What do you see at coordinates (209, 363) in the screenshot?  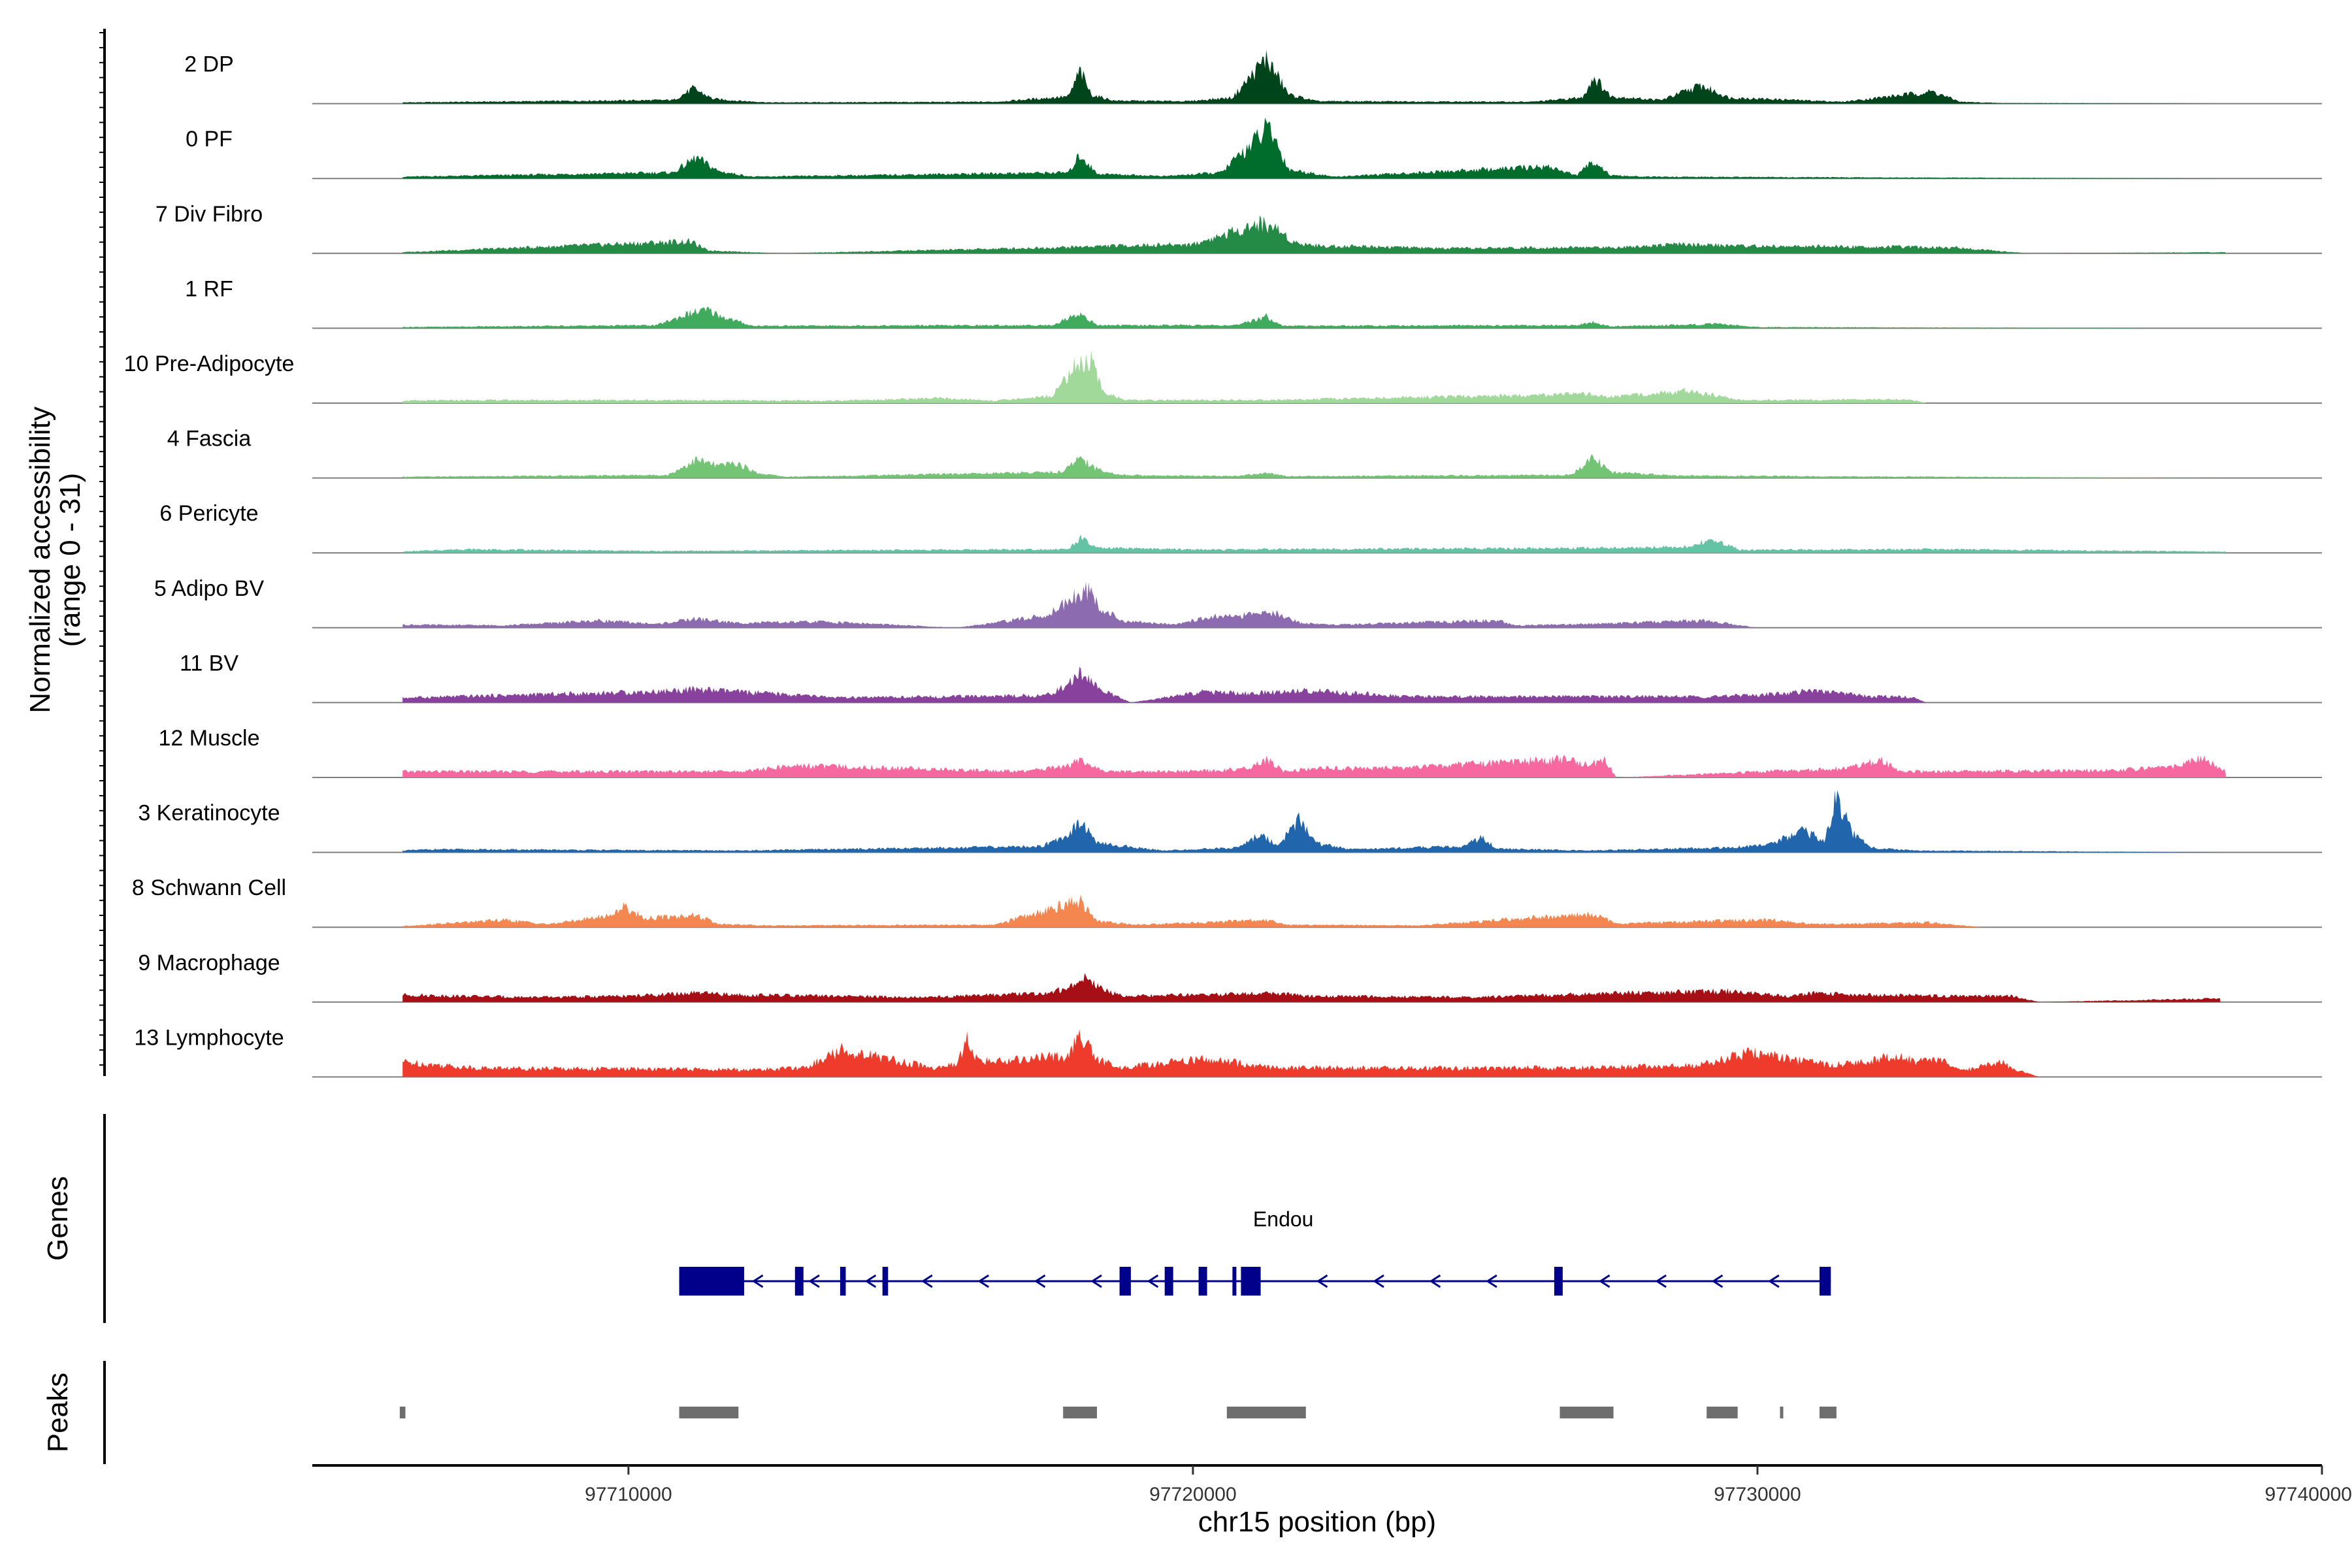 I see `track-label: 10 Pre-Adipocyte` at bounding box center [209, 363].